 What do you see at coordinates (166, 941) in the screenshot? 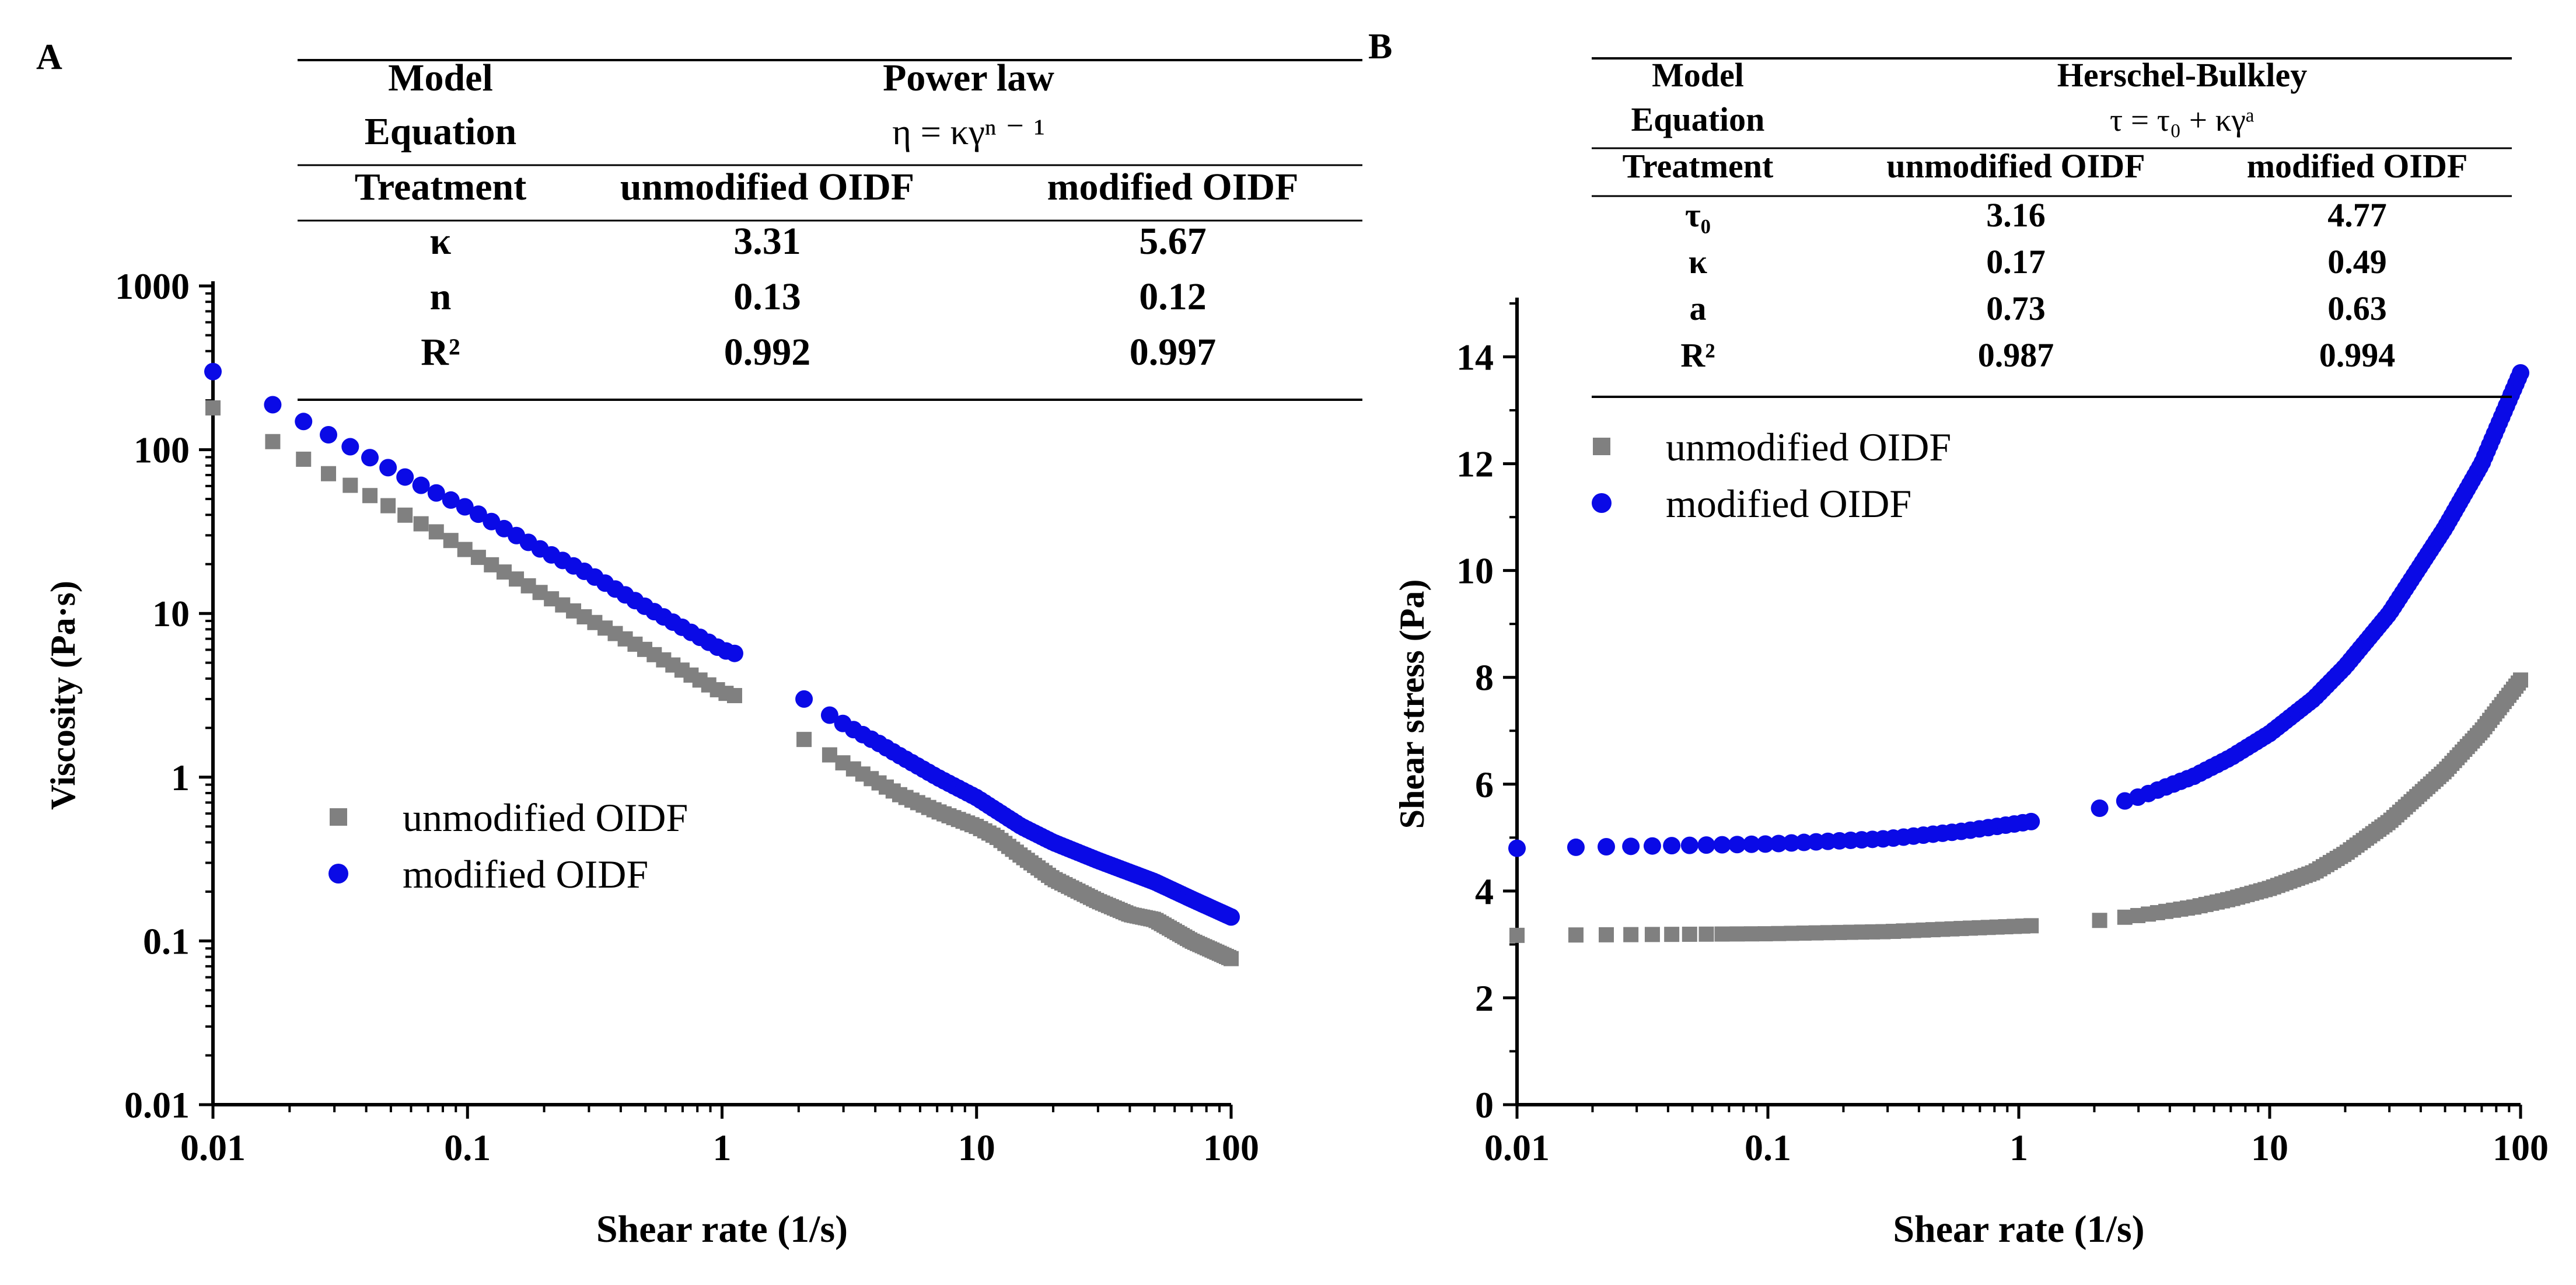
I see `panel-a-y-tick-label: 0.1` at bounding box center [166, 941].